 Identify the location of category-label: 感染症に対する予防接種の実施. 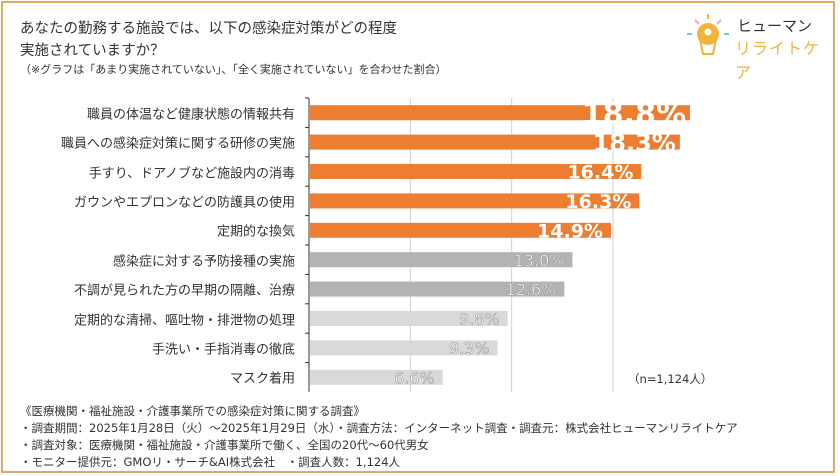
(203, 262).